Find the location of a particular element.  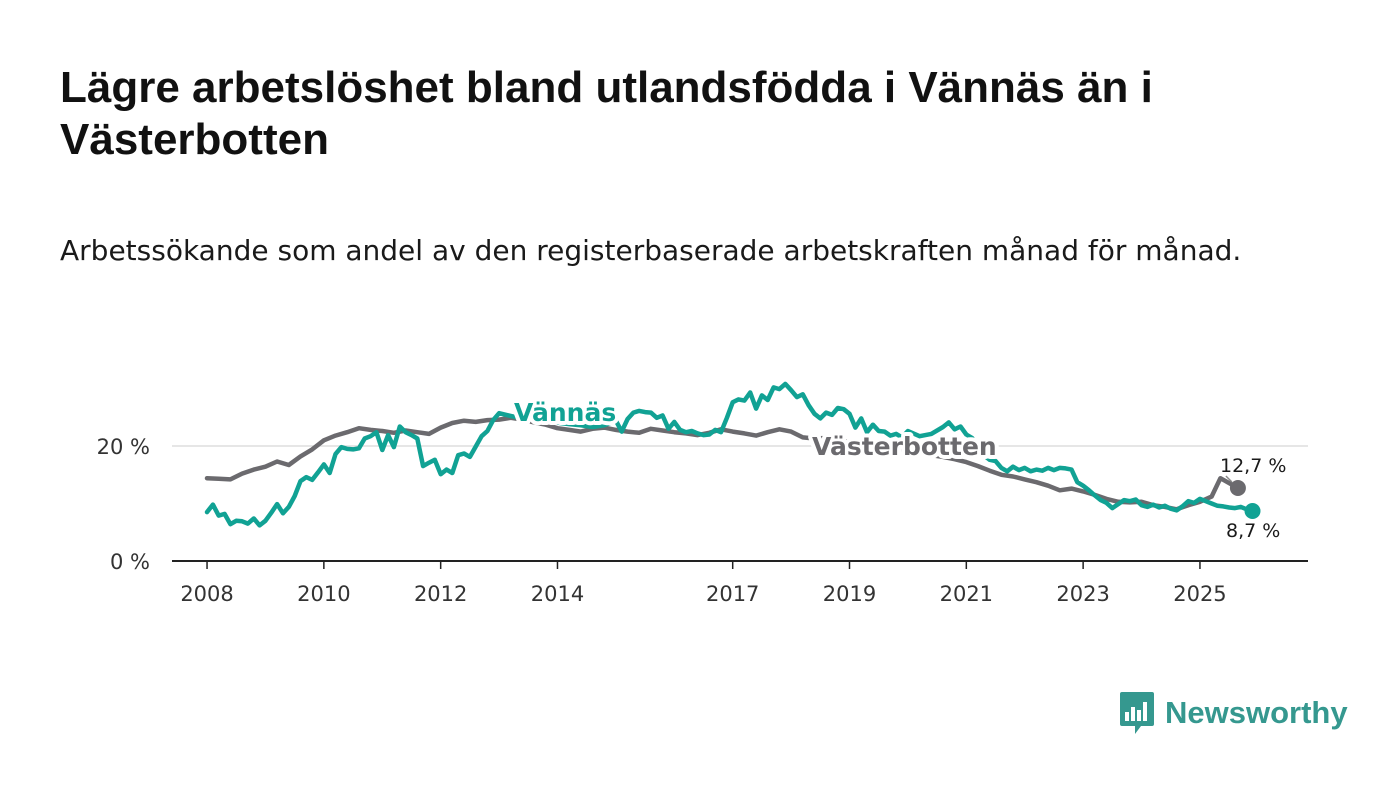

newsworthy-logo: Newsworthy is located at coordinates (1233, 713).